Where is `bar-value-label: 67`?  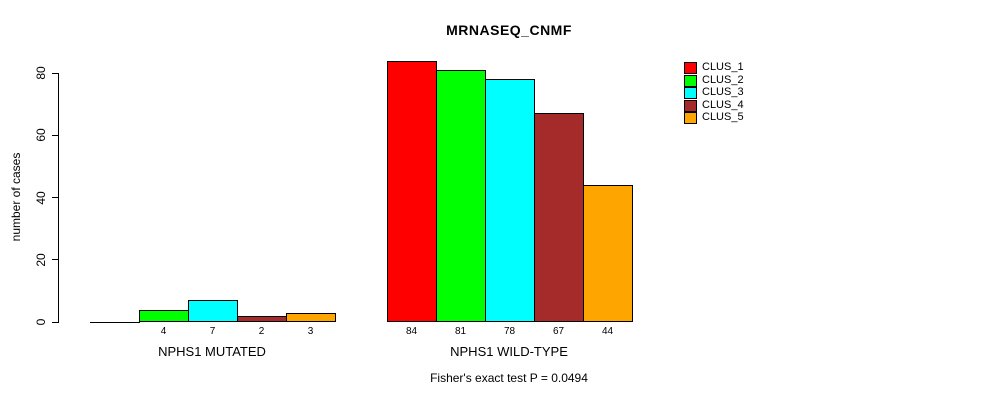 bar-value-label: 67 is located at coordinates (558, 331).